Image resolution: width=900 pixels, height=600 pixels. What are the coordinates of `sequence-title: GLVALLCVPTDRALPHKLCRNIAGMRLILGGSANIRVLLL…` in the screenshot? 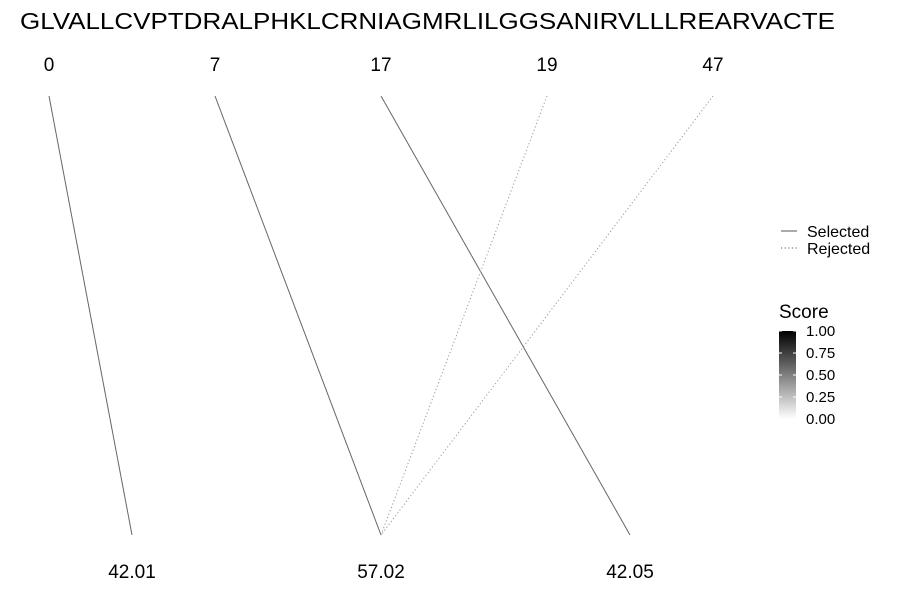 It's located at (427, 21).